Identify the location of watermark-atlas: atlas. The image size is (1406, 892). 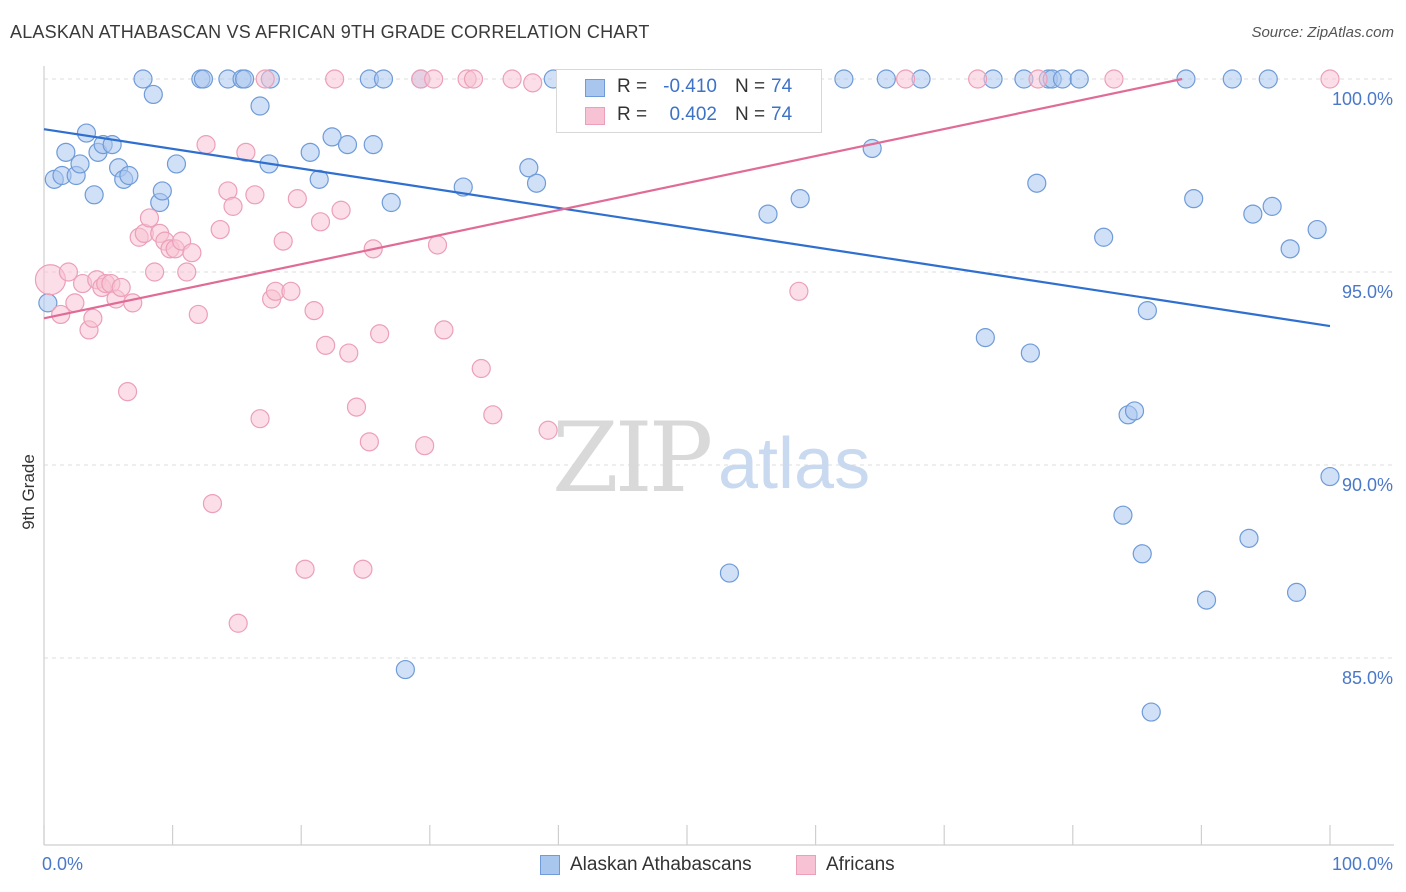
(794, 464).